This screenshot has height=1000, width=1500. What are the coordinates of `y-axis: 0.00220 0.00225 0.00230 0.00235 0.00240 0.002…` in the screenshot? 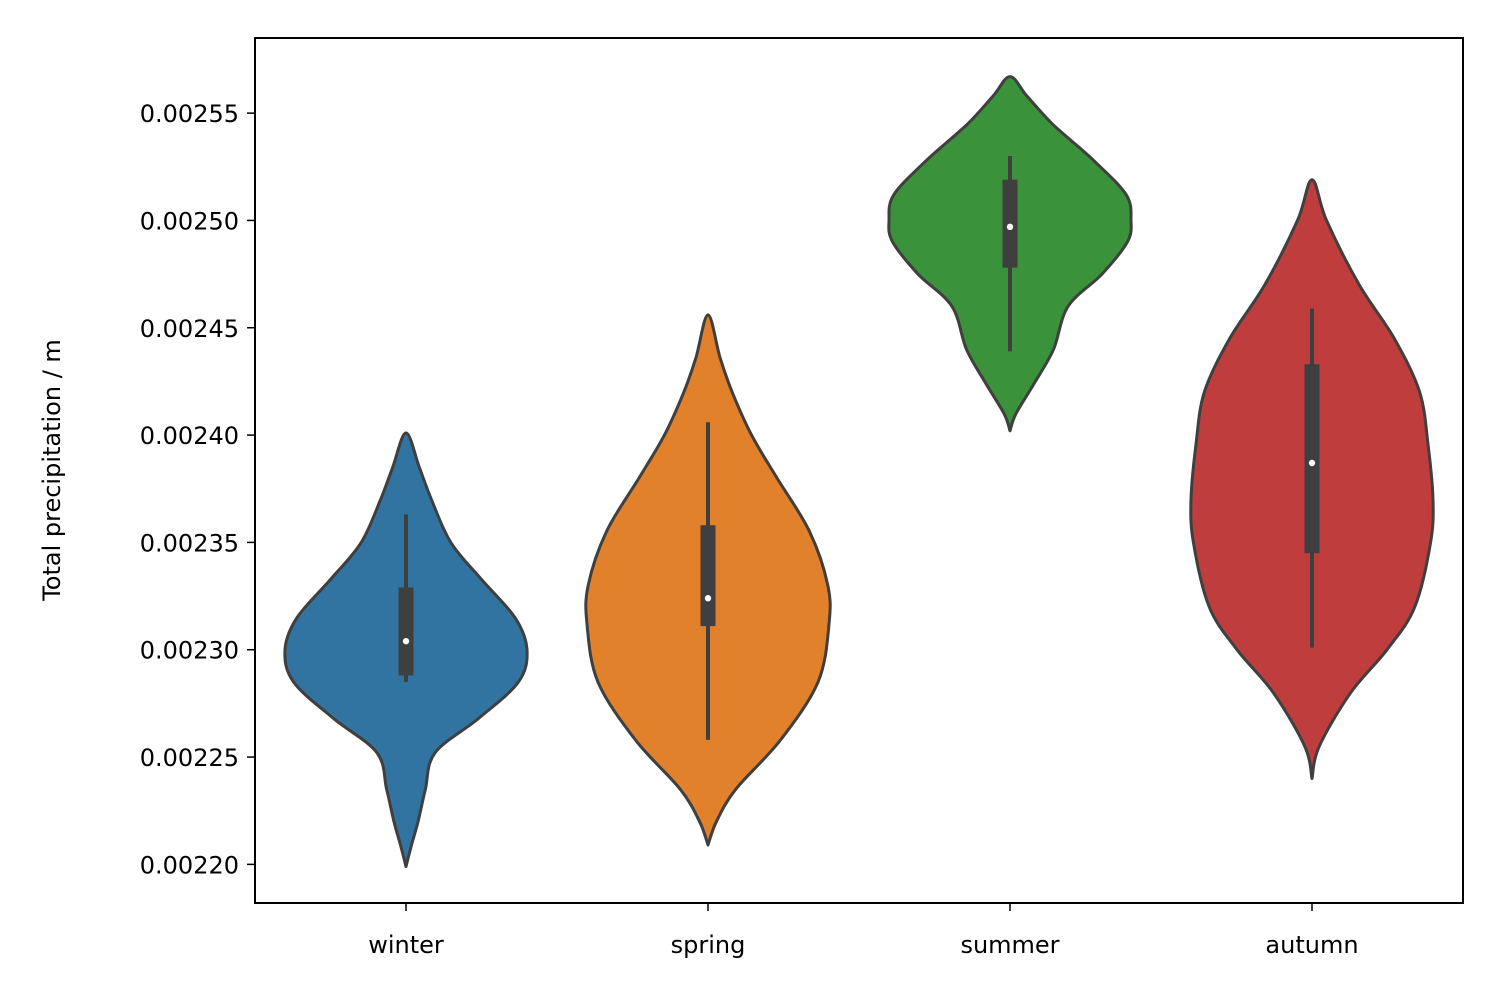 It's located at (197, 489).